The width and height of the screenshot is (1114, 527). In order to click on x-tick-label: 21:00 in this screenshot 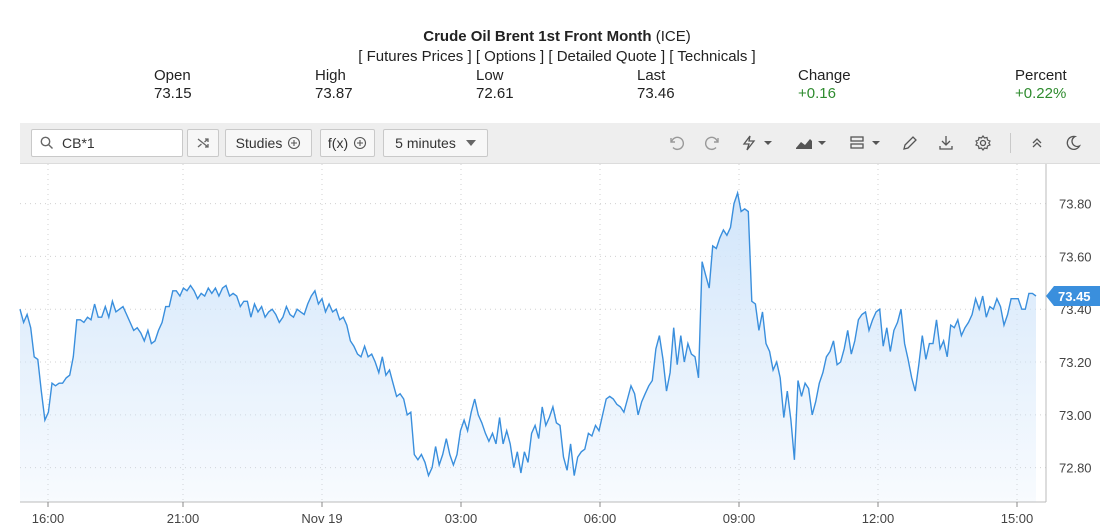, I will do `click(183, 518)`.